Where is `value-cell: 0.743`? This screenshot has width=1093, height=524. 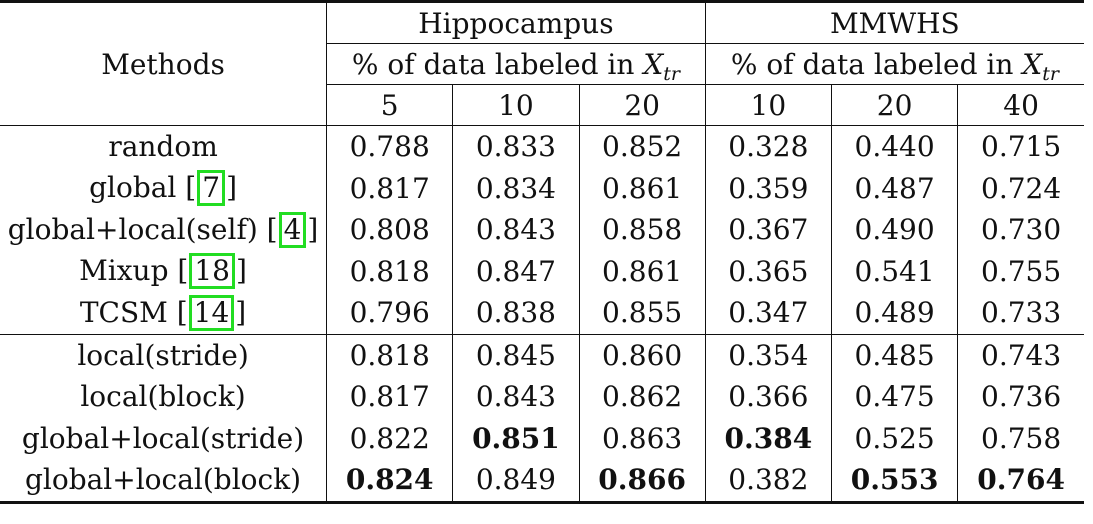 value-cell: 0.743 is located at coordinates (1020, 355).